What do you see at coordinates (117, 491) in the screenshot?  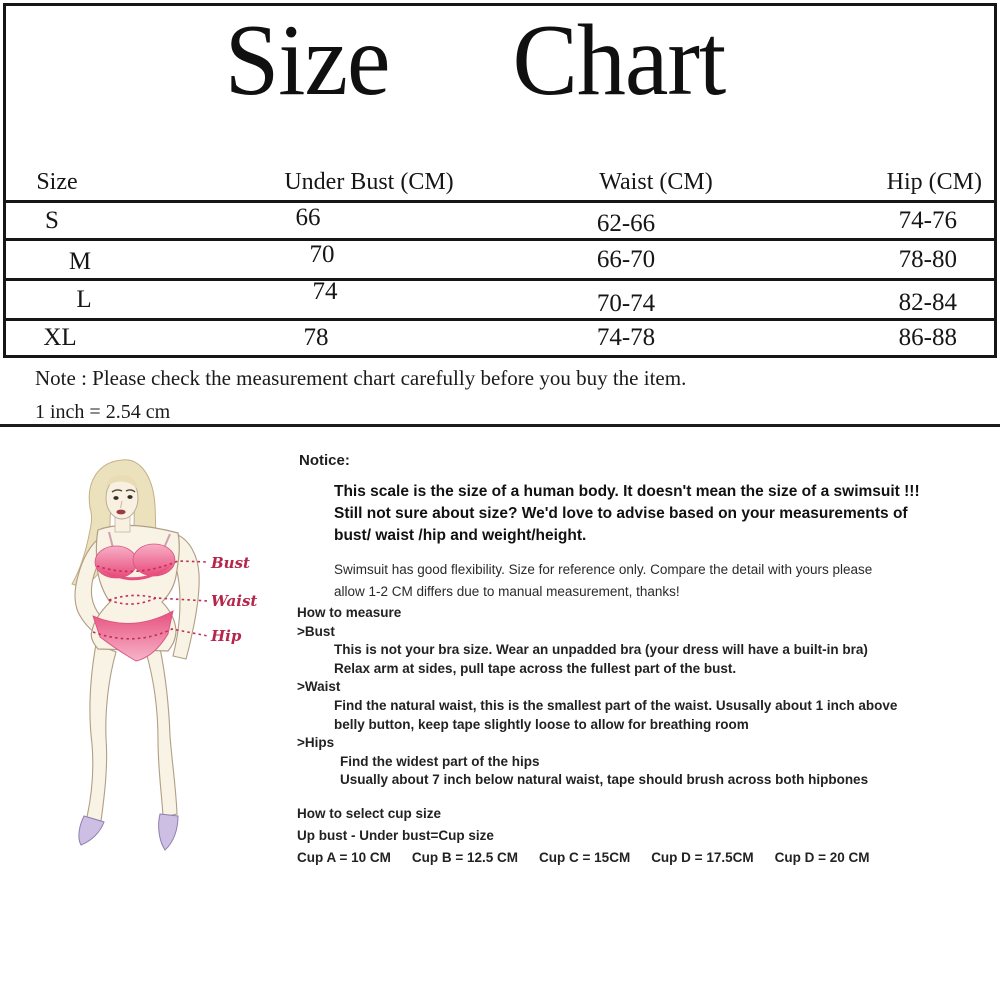 I see `eyebrow-left` at bounding box center [117, 491].